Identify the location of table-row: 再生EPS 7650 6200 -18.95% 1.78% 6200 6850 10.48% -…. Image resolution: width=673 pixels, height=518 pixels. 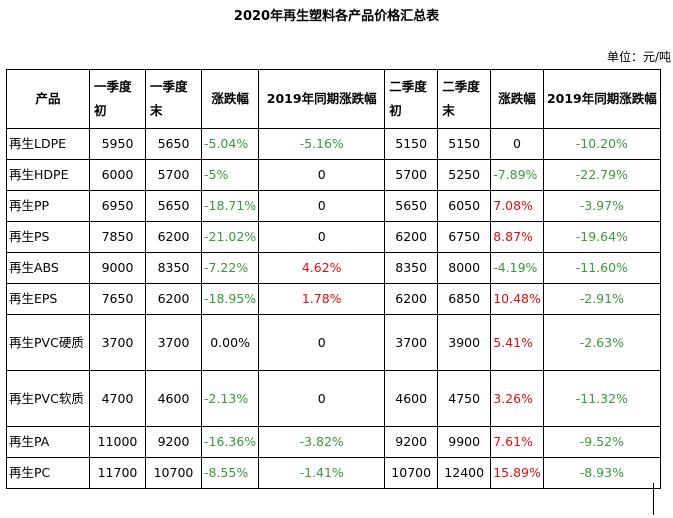
(333, 299).